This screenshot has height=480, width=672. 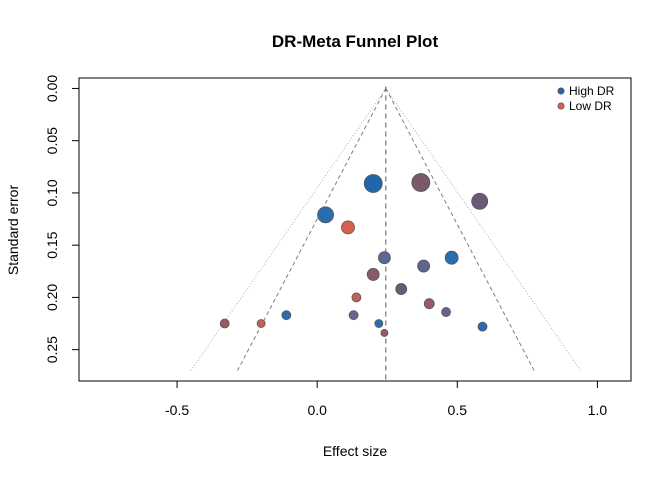 I want to click on chart-title: DR-Meta Funnel Plot, so click(x=355, y=41).